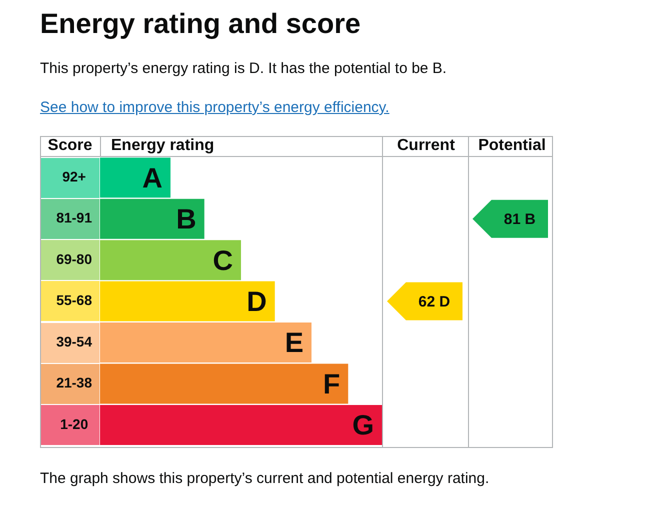  Describe the element at coordinates (363, 425) in the screenshot. I see `annotation: G` at that location.